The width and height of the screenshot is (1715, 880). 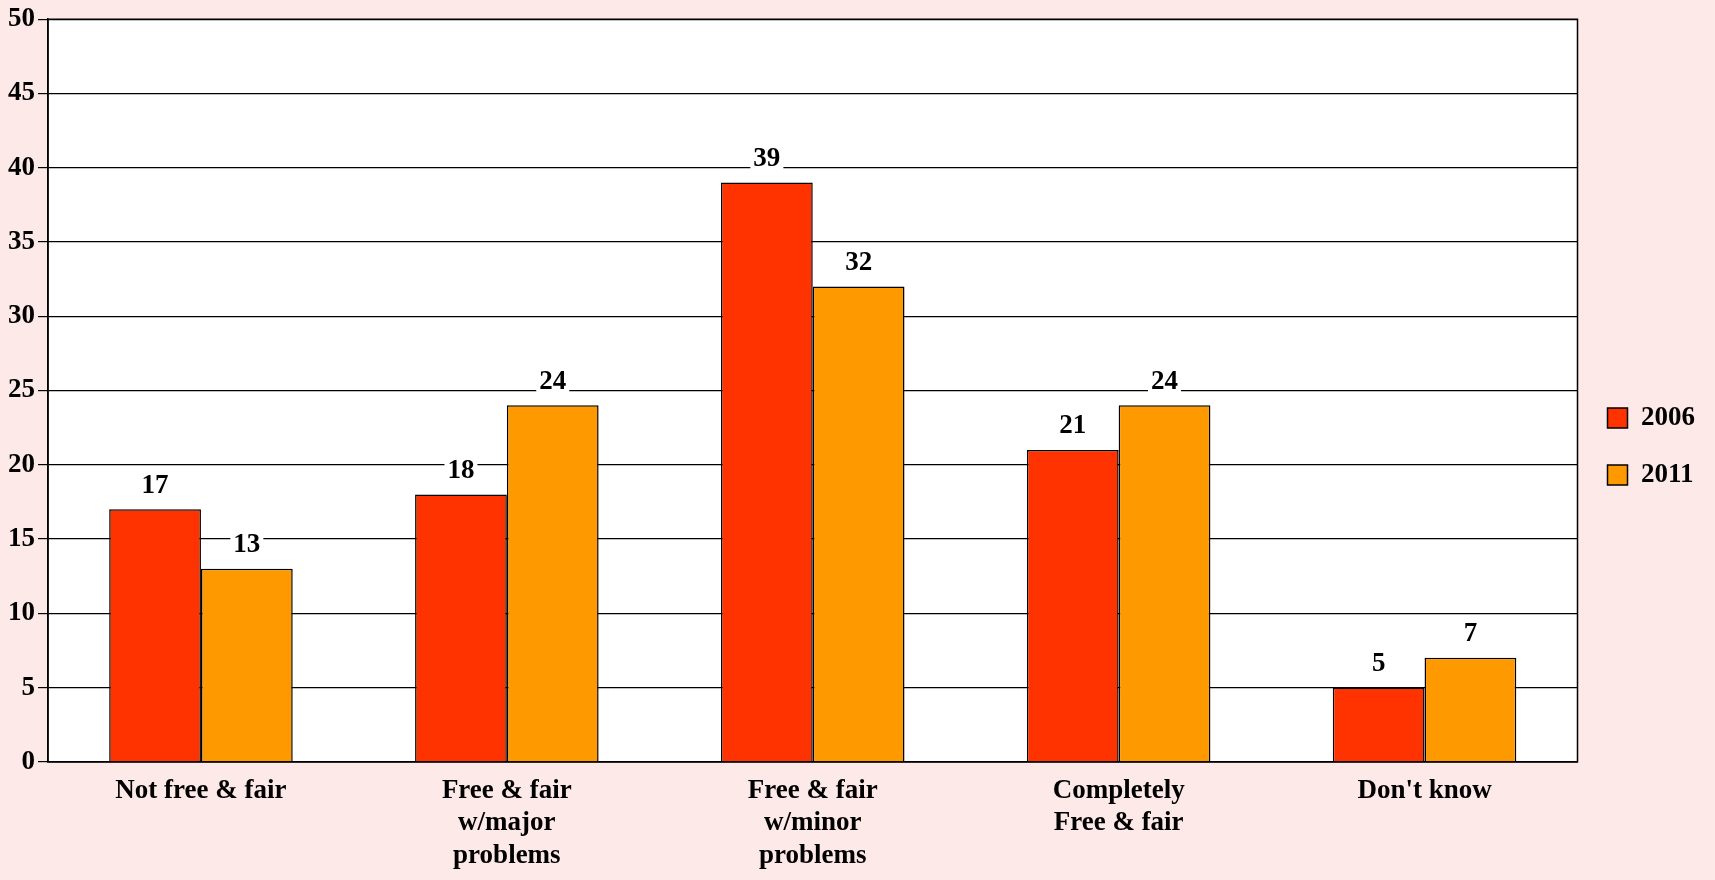 What do you see at coordinates (21, 91) in the screenshot?
I see `y-tick-label: 45` at bounding box center [21, 91].